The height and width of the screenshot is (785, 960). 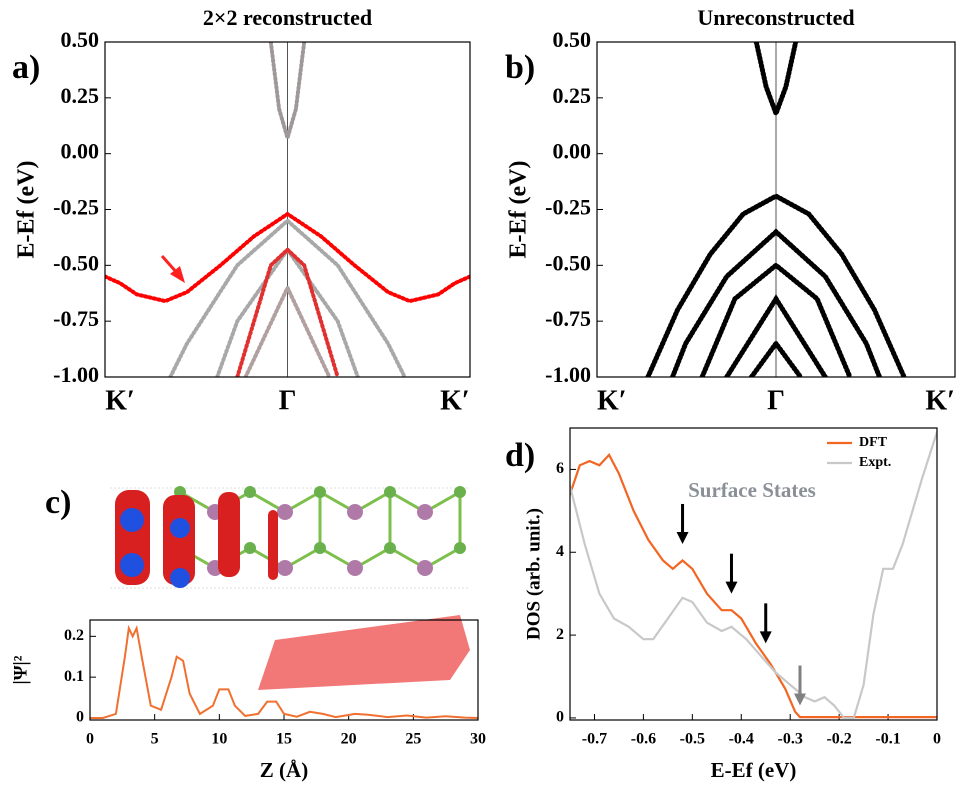 What do you see at coordinates (692, 739) in the screenshot?
I see `x-tick-label: -0.5` at bounding box center [692, 739].